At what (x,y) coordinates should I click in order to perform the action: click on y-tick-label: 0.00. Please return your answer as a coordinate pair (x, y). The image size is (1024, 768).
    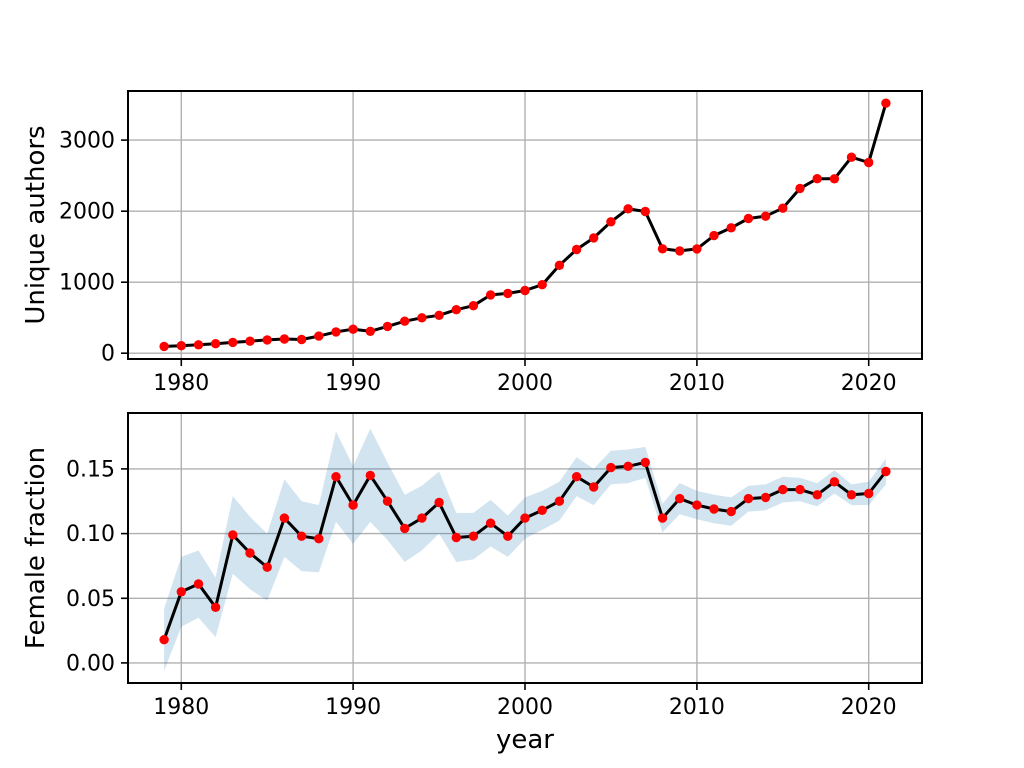
    Looking at the image, I should click on (90, 663).